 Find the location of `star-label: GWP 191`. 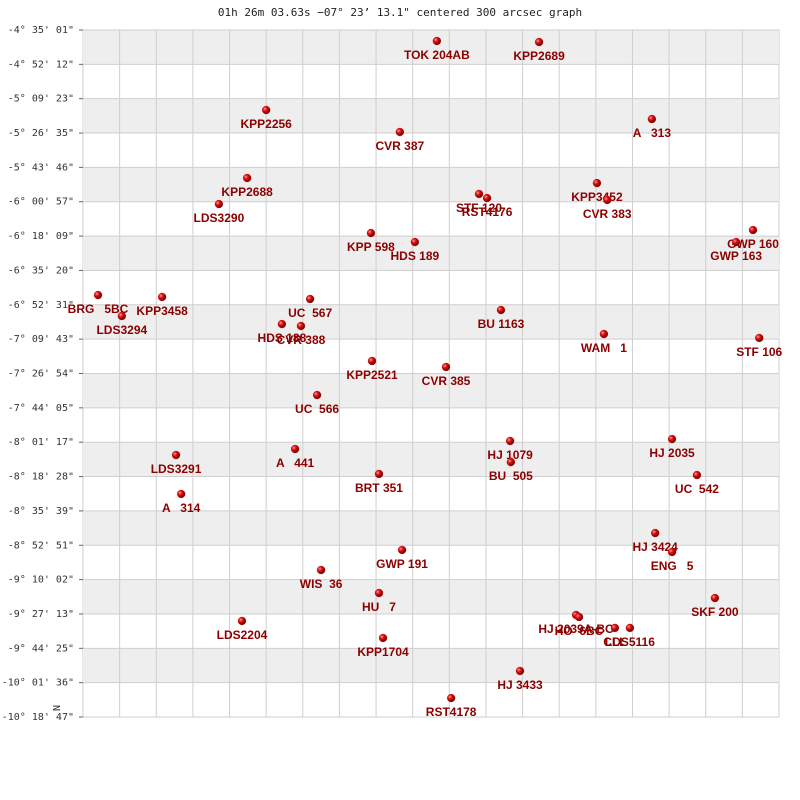

star-label: GWP 191 is located at coordinates (402, 564).